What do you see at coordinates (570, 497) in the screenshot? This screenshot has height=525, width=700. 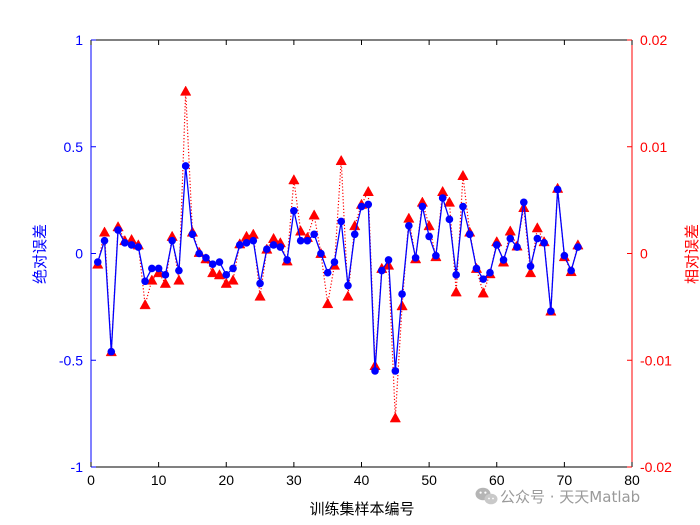 I see `watermark-text: 公众号 · 天天Matlab` at bounding box center [570, 497].